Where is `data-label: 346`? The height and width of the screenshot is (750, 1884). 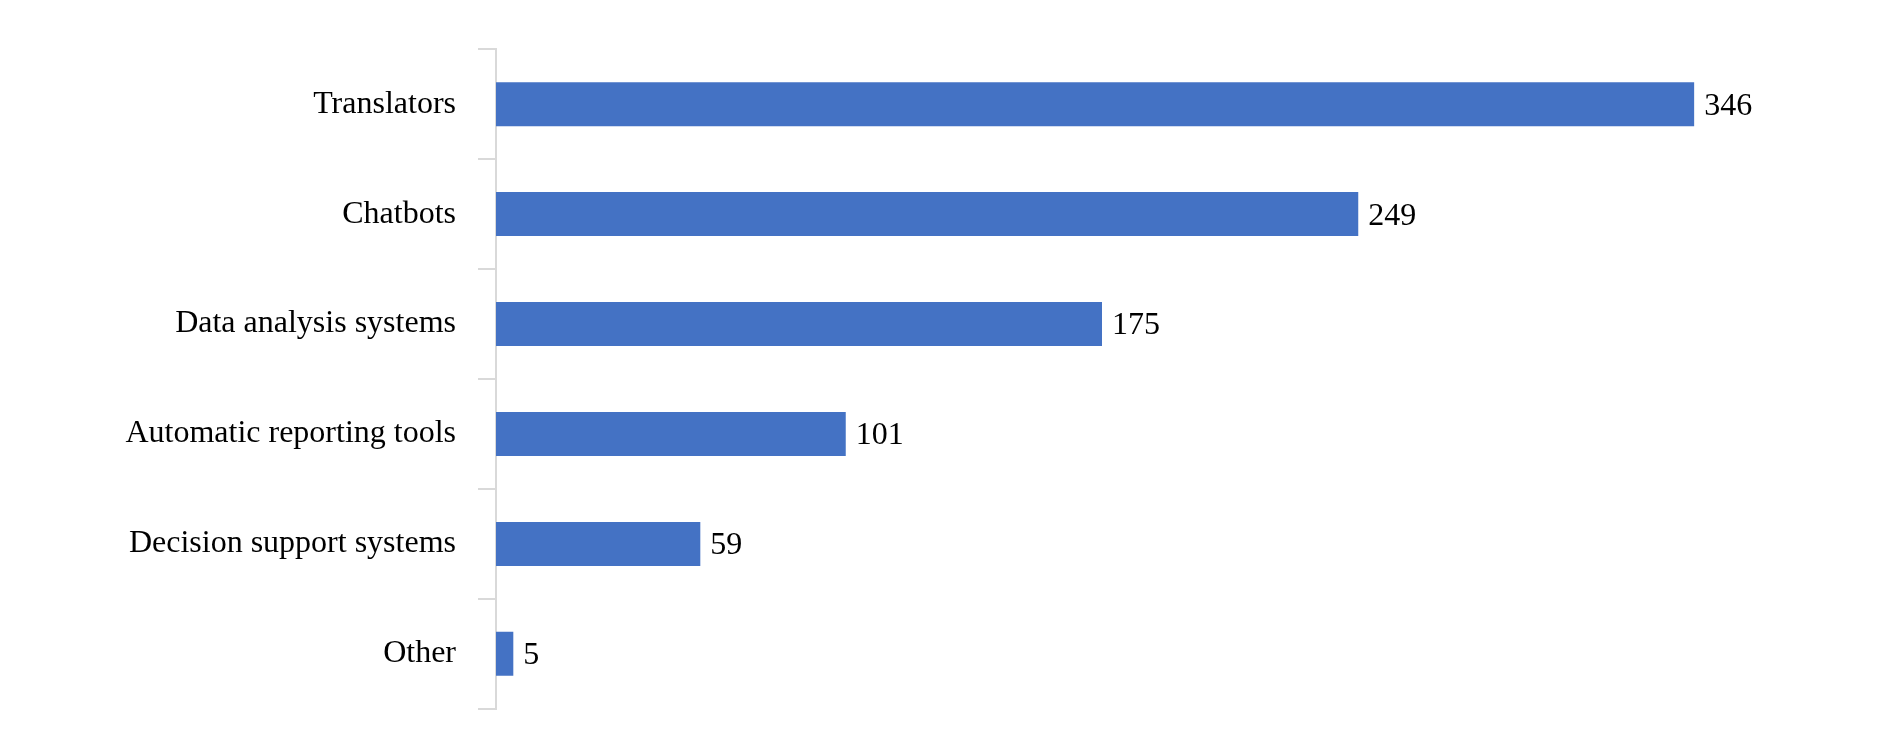 data-label: 346 is located at coordinates (1728, 103).